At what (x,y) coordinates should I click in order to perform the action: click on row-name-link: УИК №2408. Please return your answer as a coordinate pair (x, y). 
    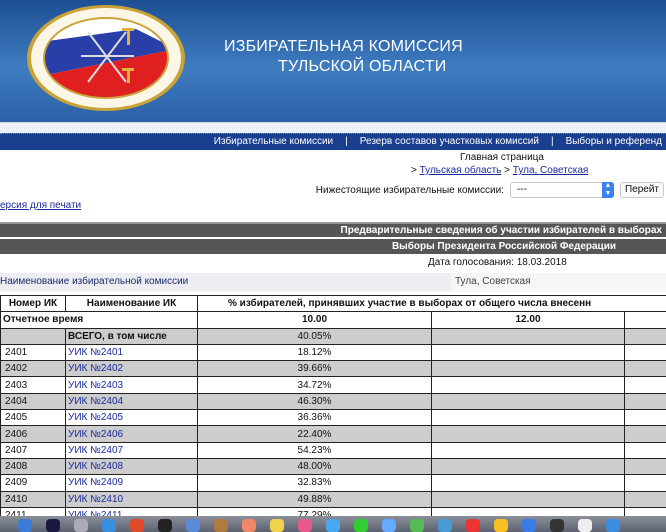
    Looking at the image, I should click on (131, 466).